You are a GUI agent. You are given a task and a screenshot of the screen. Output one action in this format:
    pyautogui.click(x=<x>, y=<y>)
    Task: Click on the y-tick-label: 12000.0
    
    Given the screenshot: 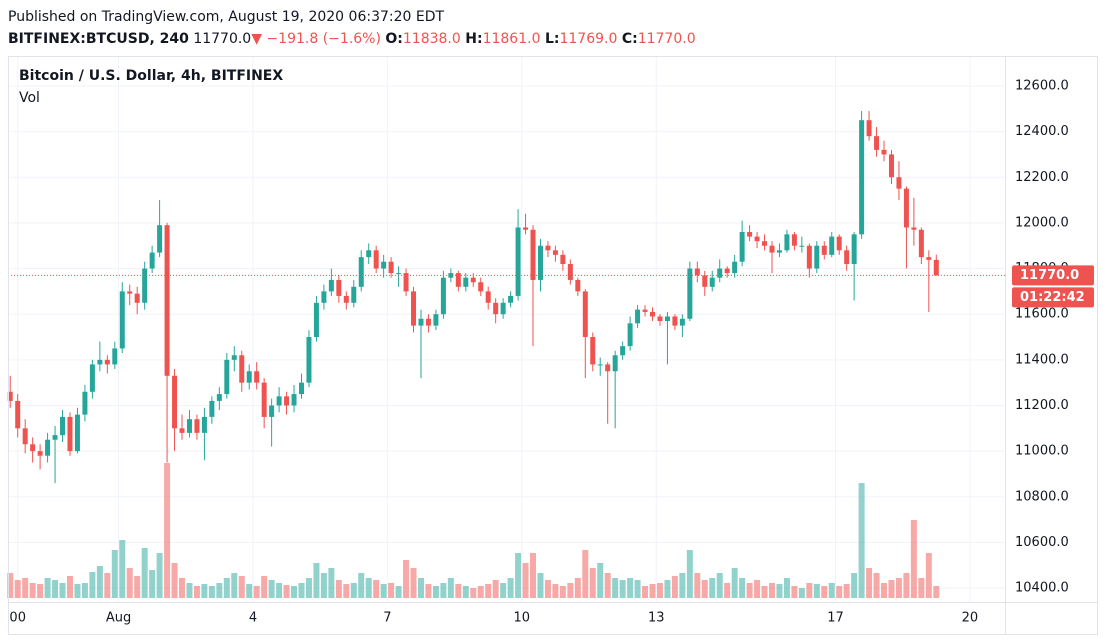 What is the action you would take?
    pyautogui.click(x=1042, y=222)
    